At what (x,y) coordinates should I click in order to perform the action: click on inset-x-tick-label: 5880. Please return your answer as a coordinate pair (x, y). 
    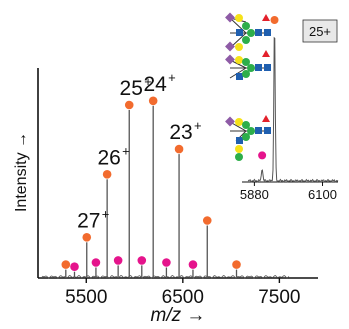
    Looking at the image, I should click on (254, 194).